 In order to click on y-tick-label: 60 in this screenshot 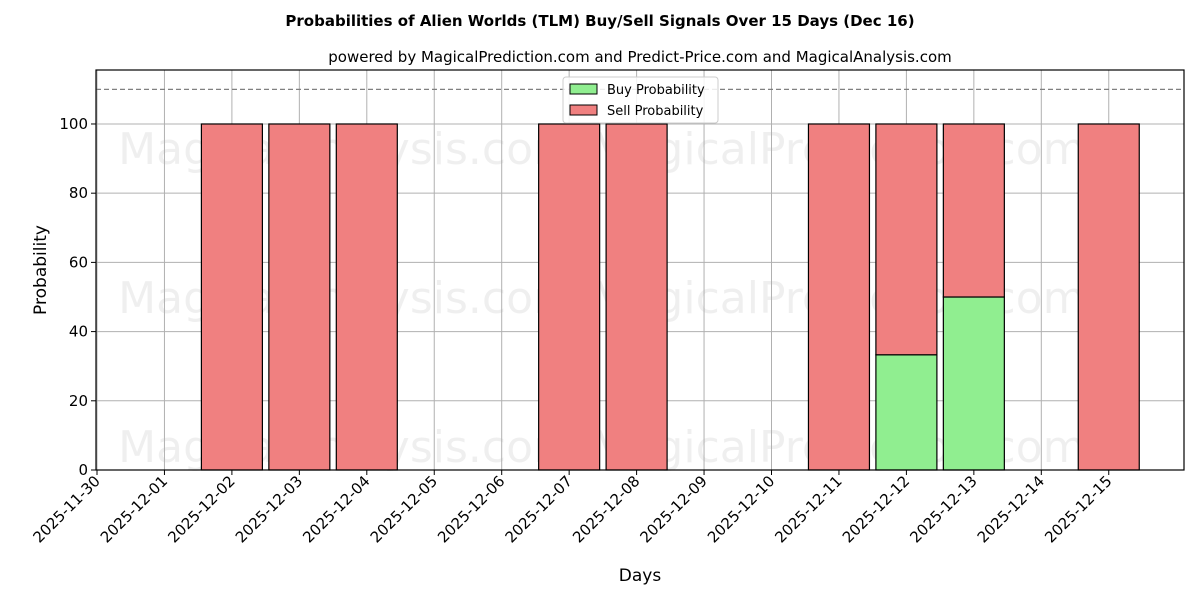, I will do `click(78, 262)`.